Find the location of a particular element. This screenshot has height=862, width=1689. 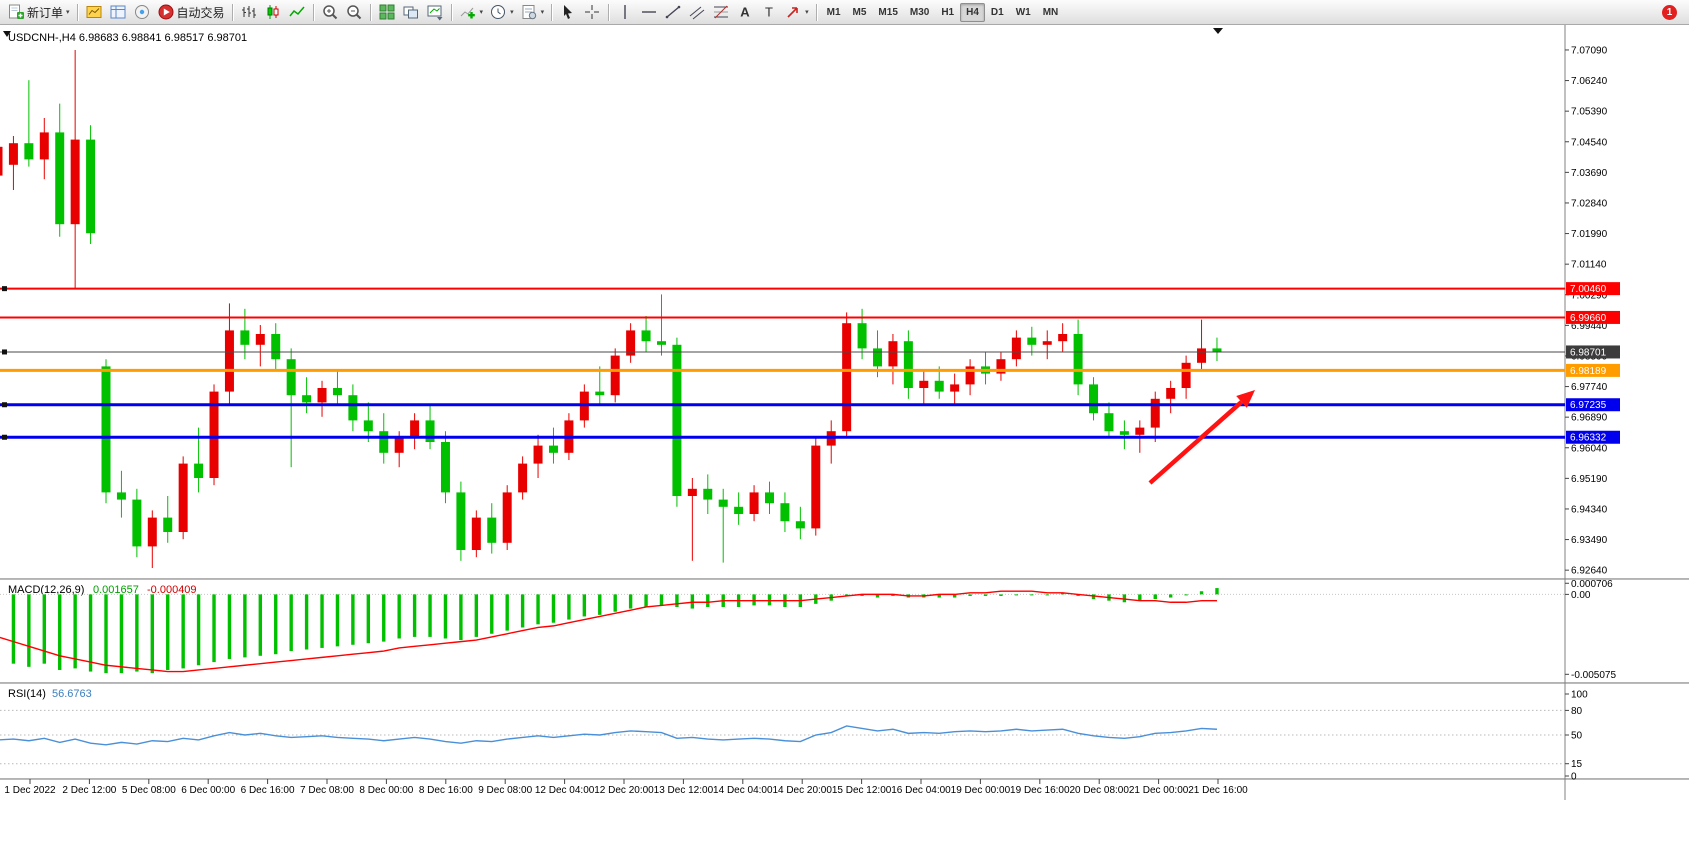

cascade-windows-button is located at coordinates (411, 12).